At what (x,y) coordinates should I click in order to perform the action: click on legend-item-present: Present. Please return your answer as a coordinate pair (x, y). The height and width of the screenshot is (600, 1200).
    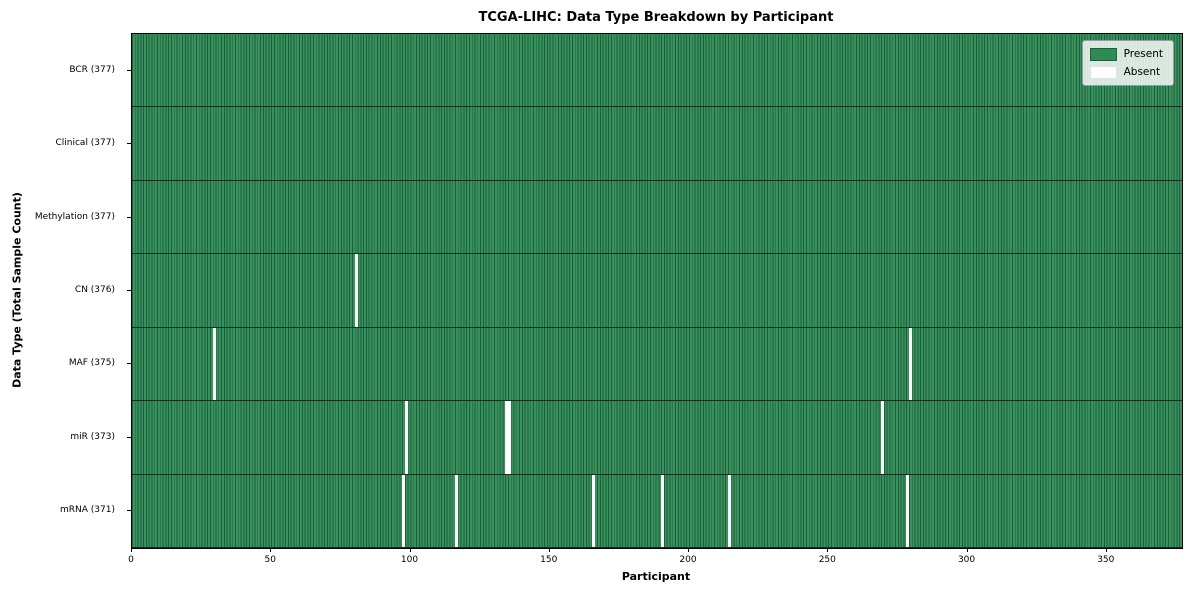
    Looking at the image, I should click on (1126, 54).